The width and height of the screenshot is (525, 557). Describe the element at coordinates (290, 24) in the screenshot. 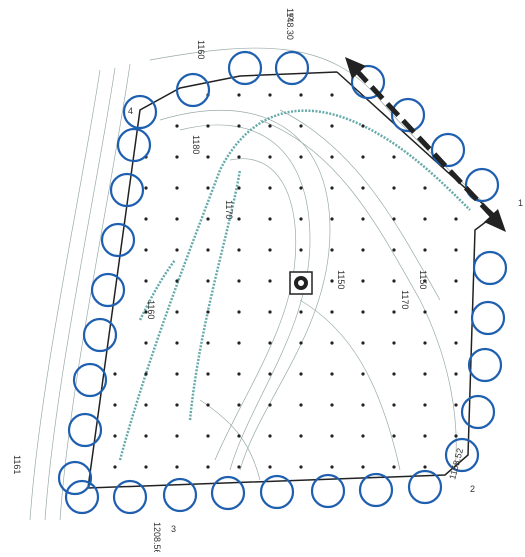

I see `elevation-label: 1148.30` at that location.